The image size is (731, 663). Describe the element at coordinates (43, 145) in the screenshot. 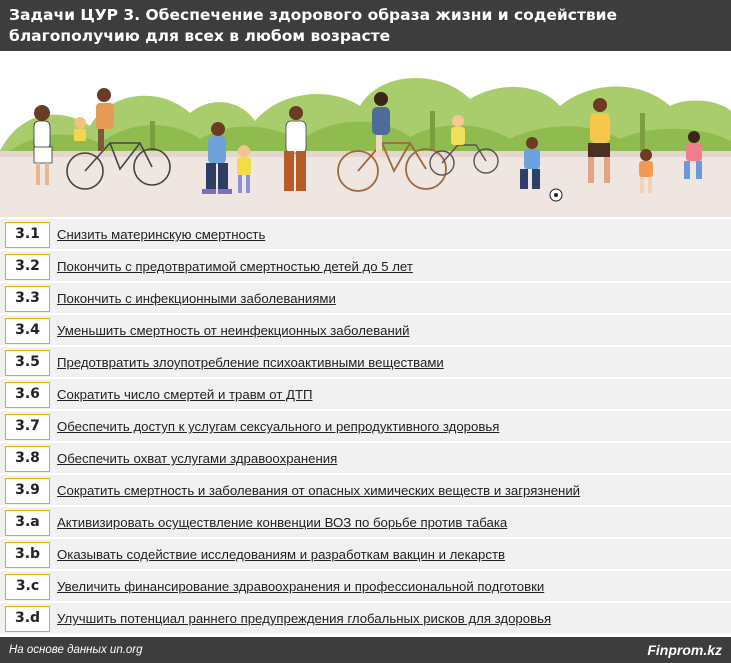

I see `woman-figure-icon` at that location.